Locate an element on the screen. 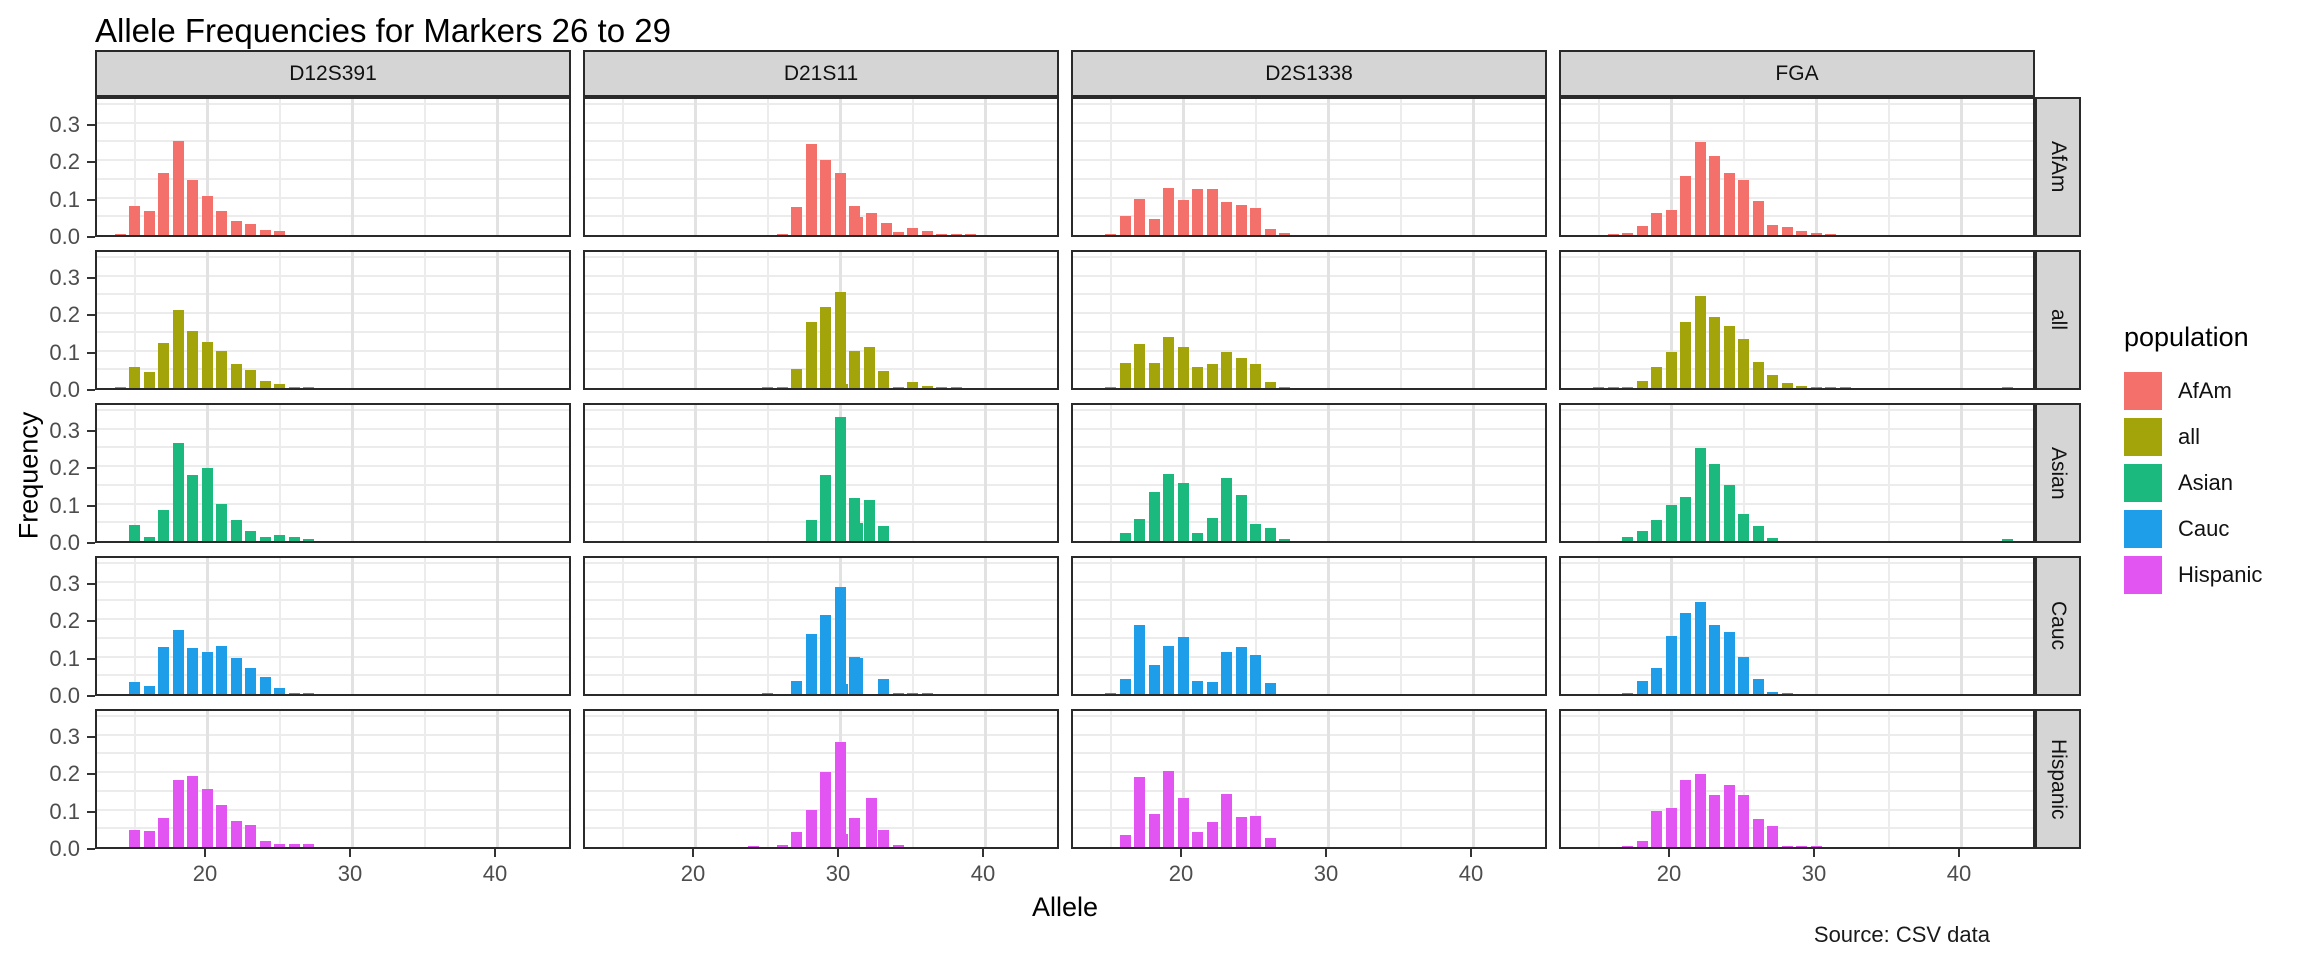 The image size is (2304, 960). facet-panel-D21S11-all is located at coordinates (821, 320).